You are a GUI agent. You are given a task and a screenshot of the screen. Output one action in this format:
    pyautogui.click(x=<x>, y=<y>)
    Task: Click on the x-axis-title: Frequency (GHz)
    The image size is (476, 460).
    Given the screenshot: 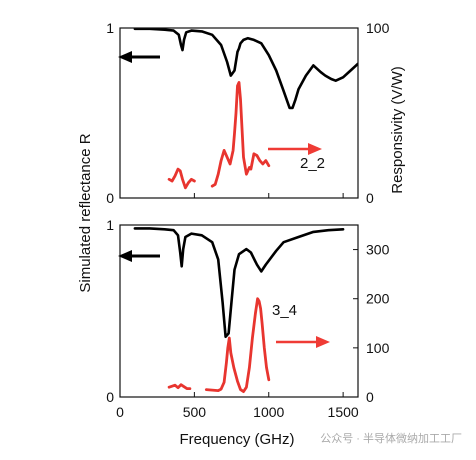 What is the action you would take?
    pyautogui.click(x=236, y=439)
    